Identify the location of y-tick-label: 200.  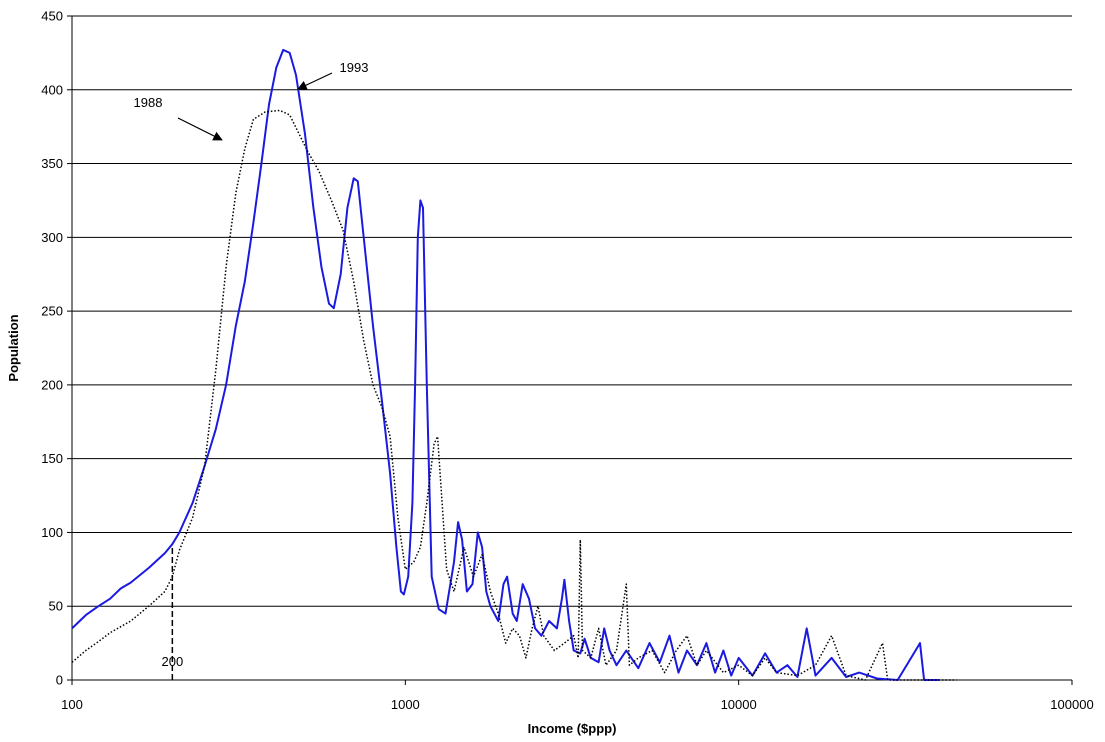
(52, 384).